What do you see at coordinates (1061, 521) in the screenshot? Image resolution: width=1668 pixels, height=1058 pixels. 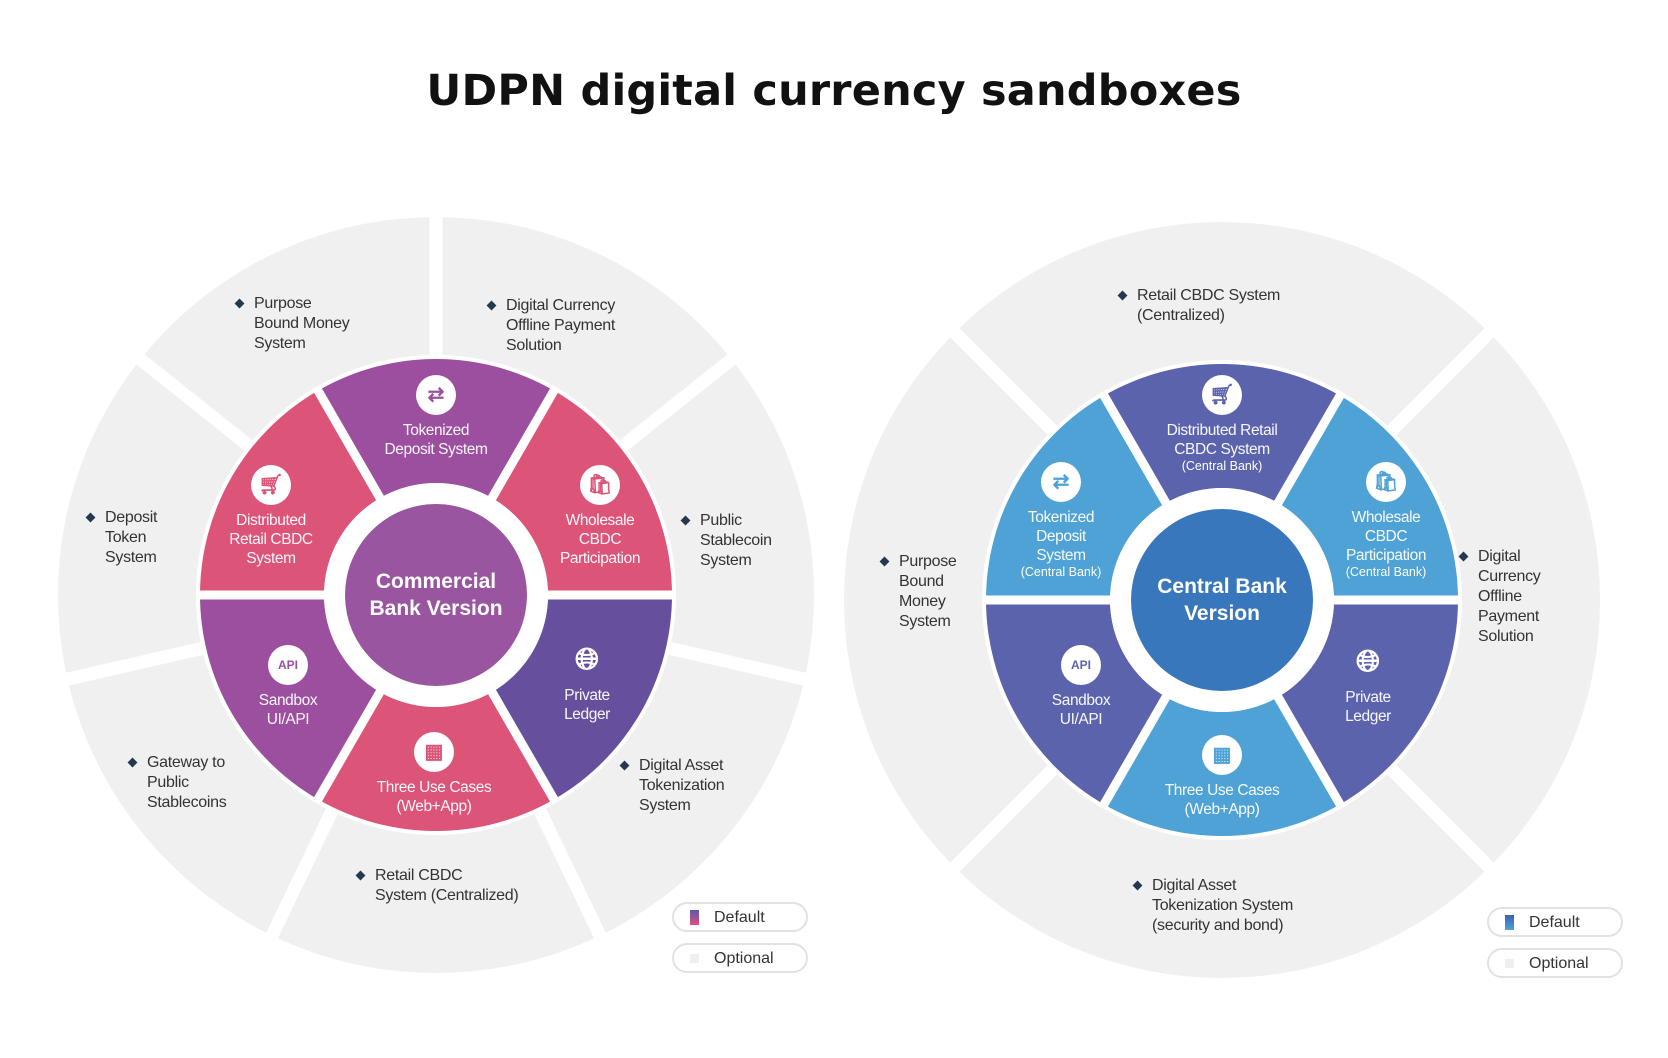 I see `segment-tokenized-deposit: ⇄ Tokenized Deposit System (Central Bank)` at bounding box center [1061, 521].